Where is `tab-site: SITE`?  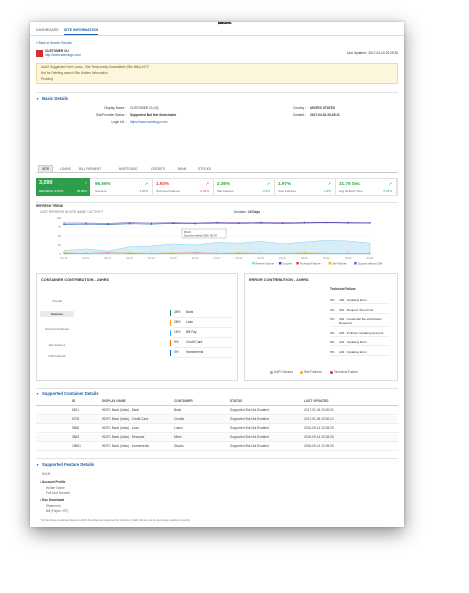 tab-site: SITE is located at coordinates (46, 168).